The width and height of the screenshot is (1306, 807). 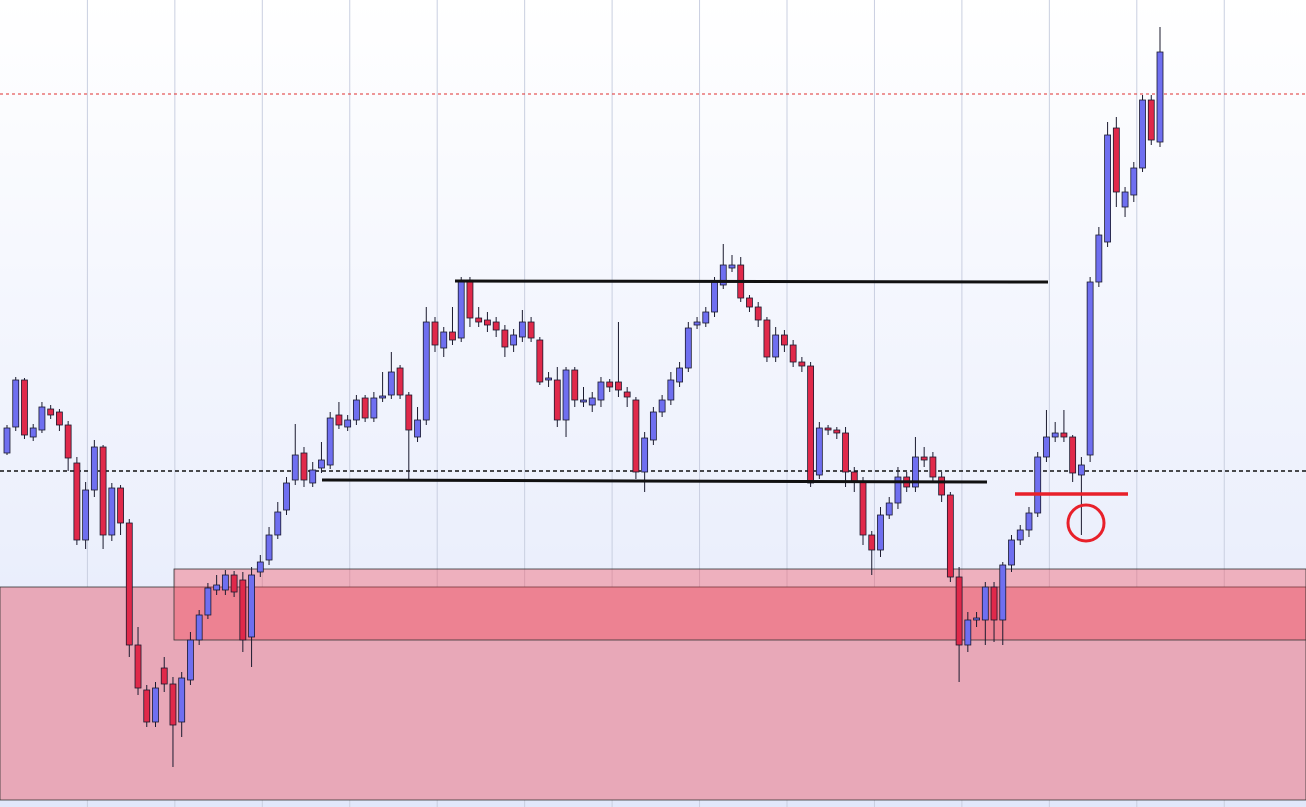 What do you see at coordinates (751, 281) in the screenshot?
I see `resistance-line` at bounding box center [751, 281].